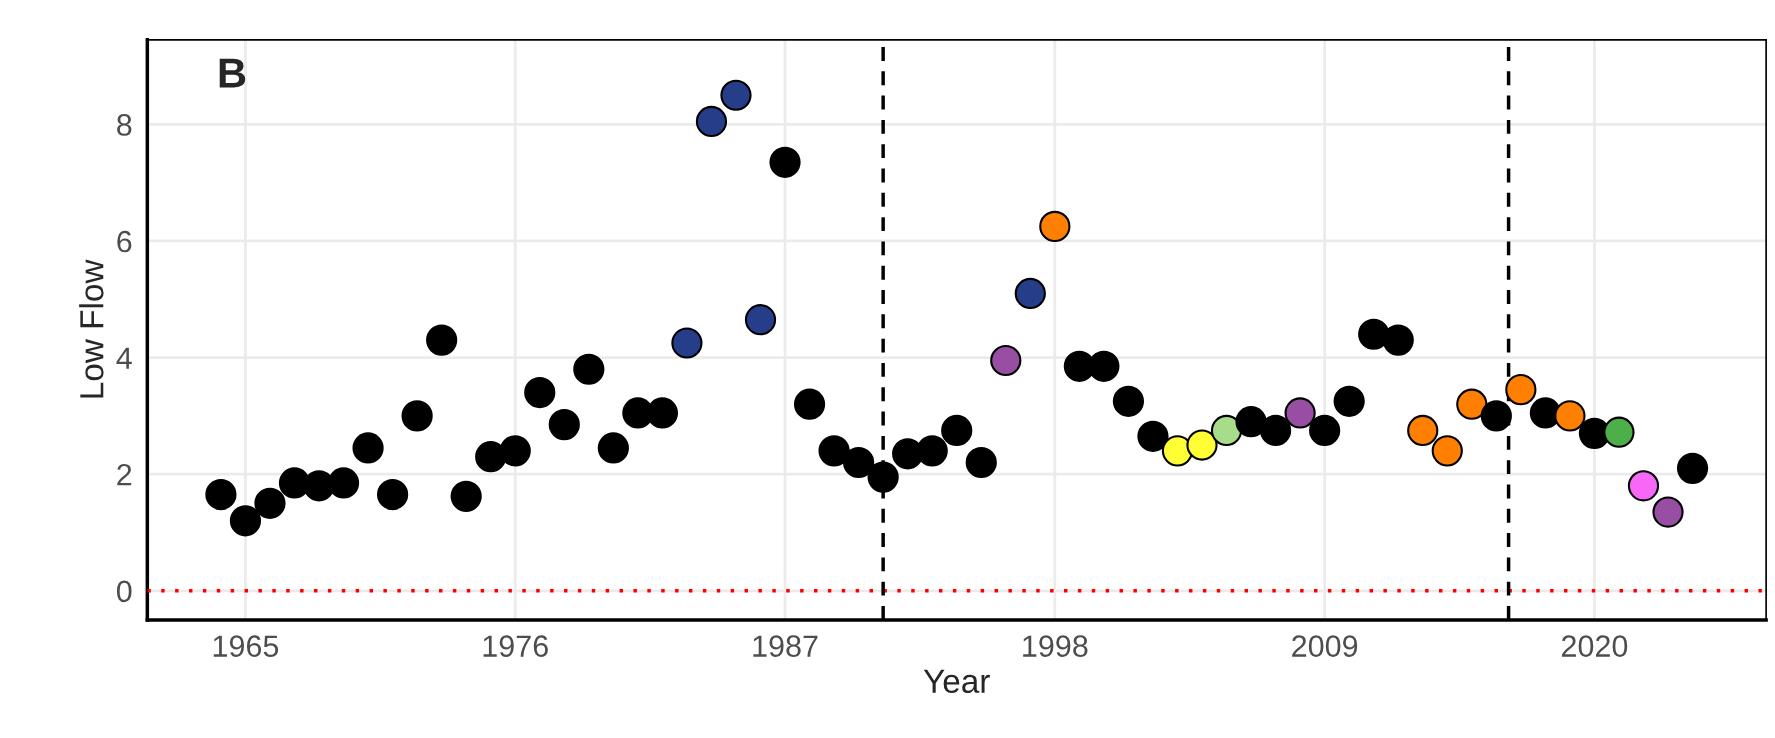 Image resolution: width=1775 pixels, height=738 pixels. What do you see at coordinates (232, 73) in the screenshot?
I see `annotation: B` at bounding box center [232, 73].